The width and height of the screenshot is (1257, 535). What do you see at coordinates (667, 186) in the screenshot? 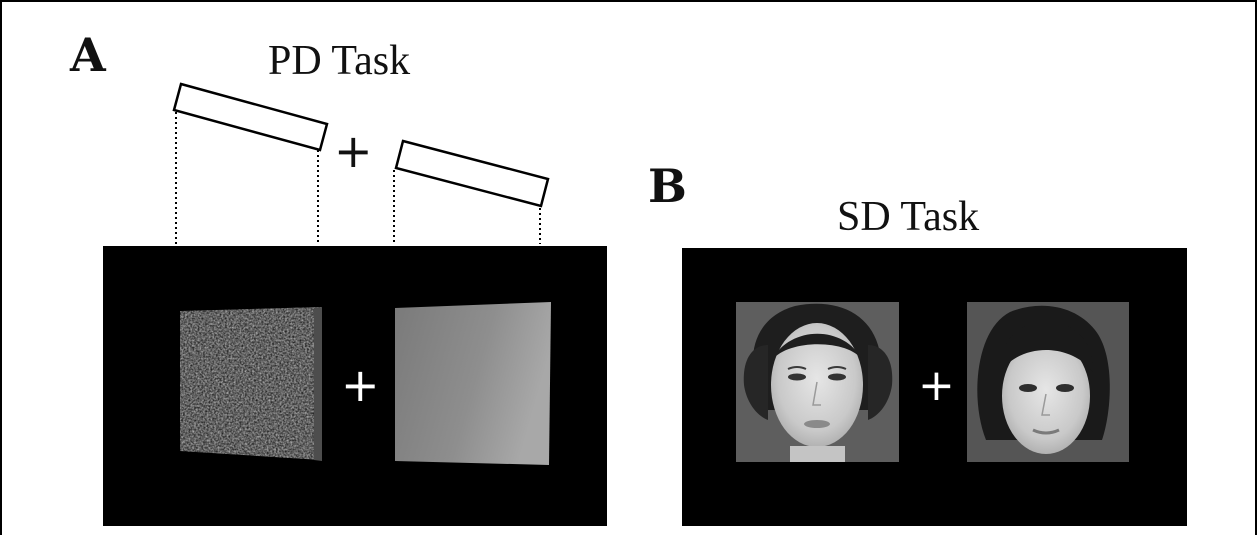
I see `panel-b-letter: B` at bounding box center [667, 186].